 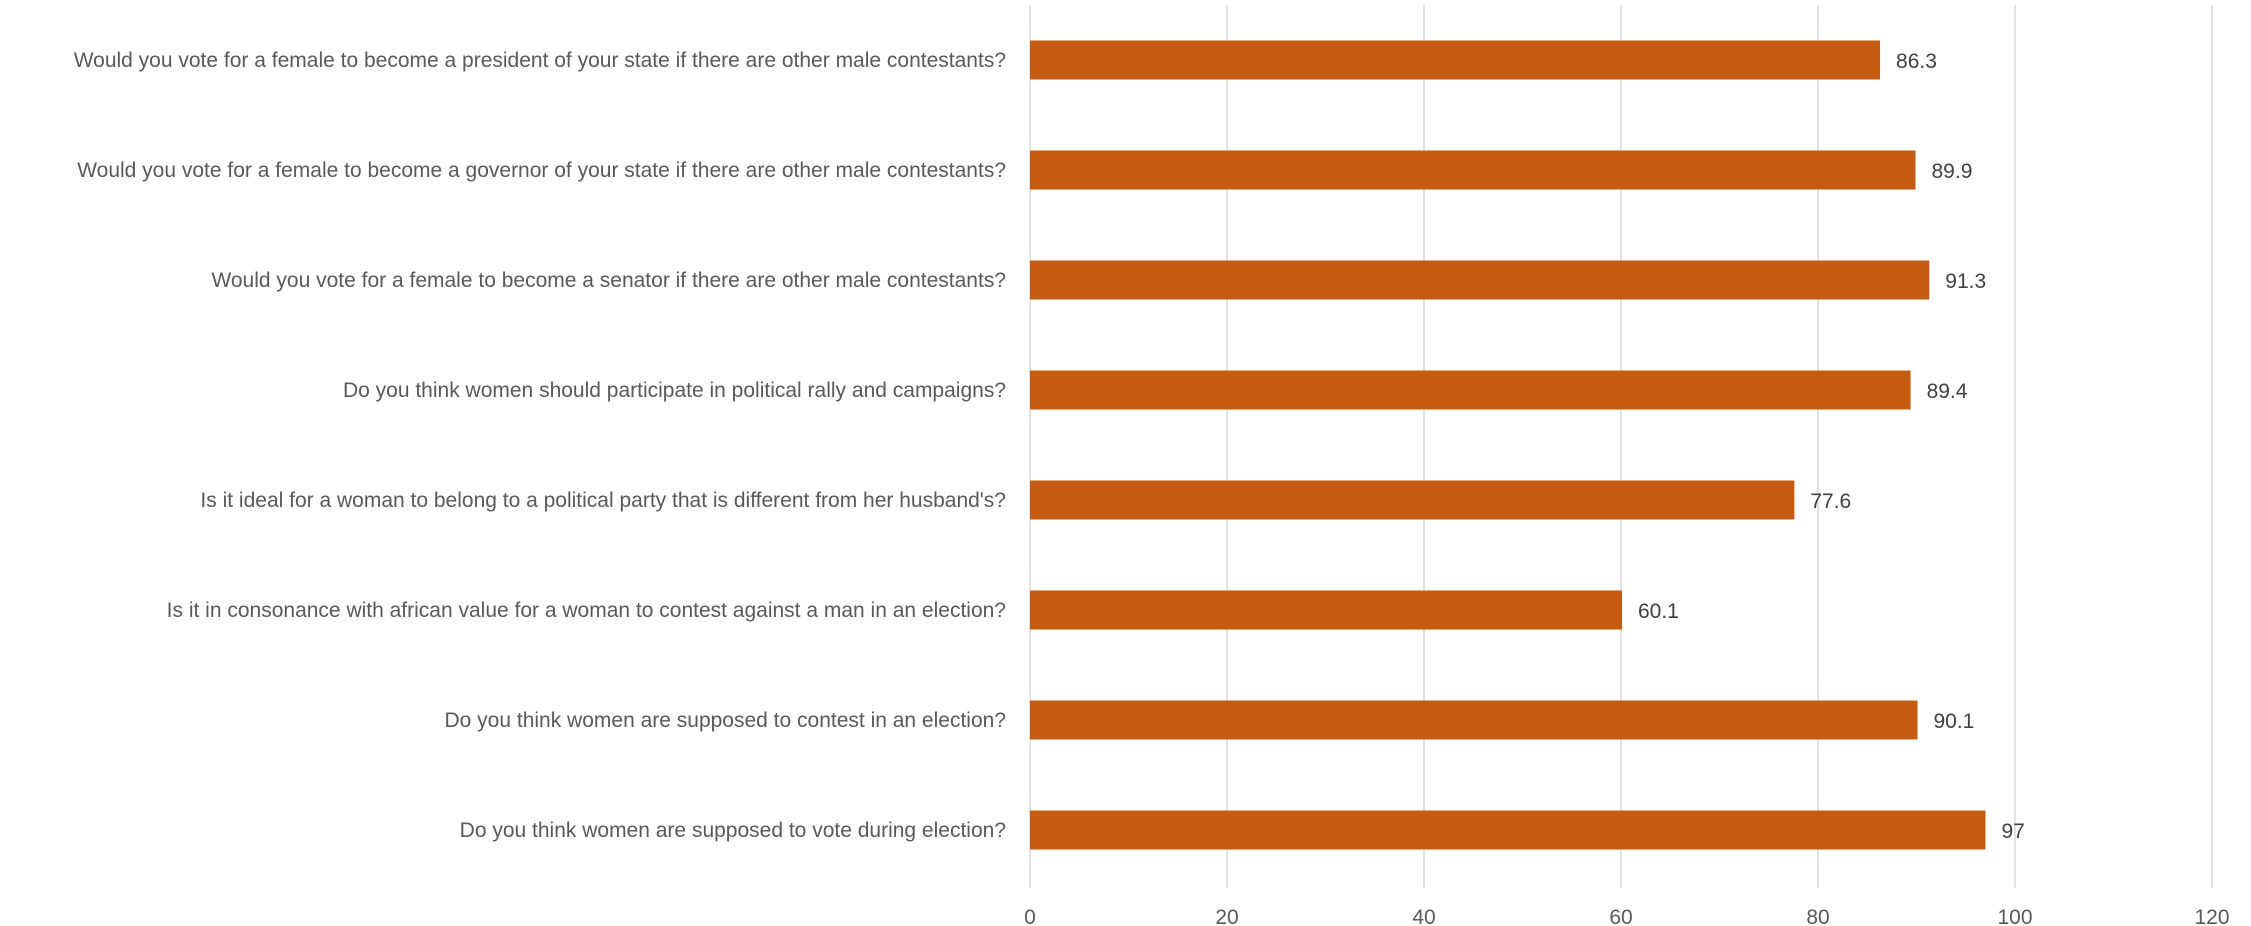 I want to click on data-label: 89.4, so click(x=1947, y=391).